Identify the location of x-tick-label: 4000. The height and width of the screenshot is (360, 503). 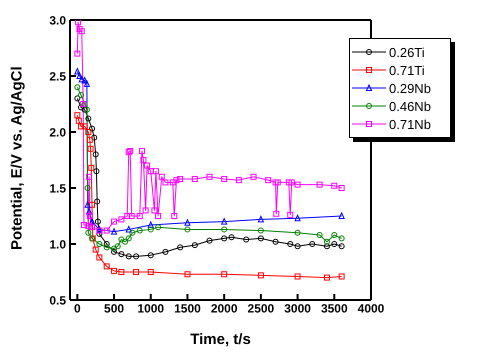
(371, 309).